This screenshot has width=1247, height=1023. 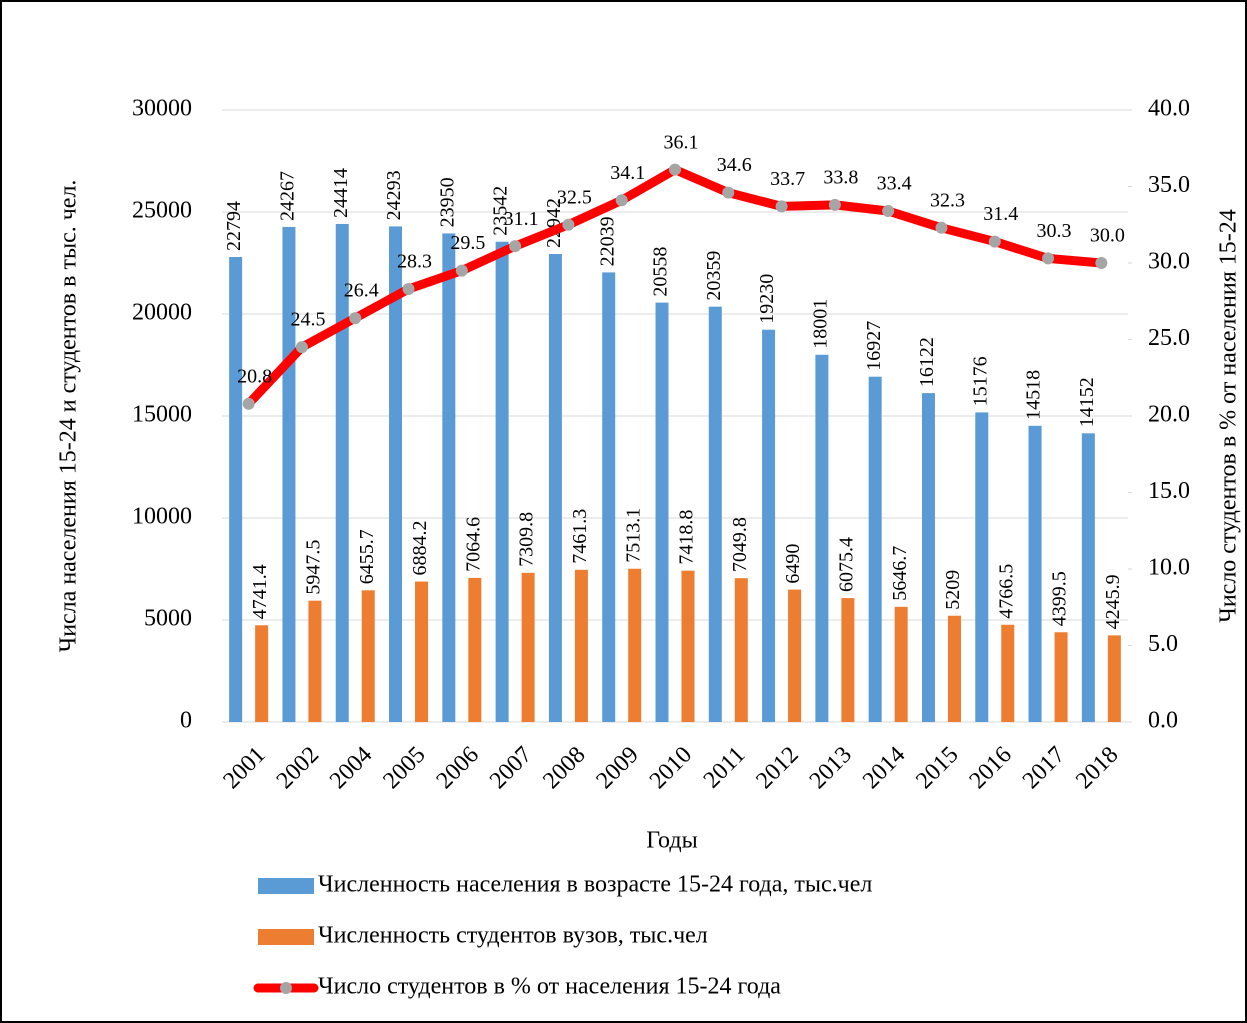 What do you see at coordinates (734, 165) in the screenshot?
I see `line-value-label: 34.6` at bounding box center [734, 165].